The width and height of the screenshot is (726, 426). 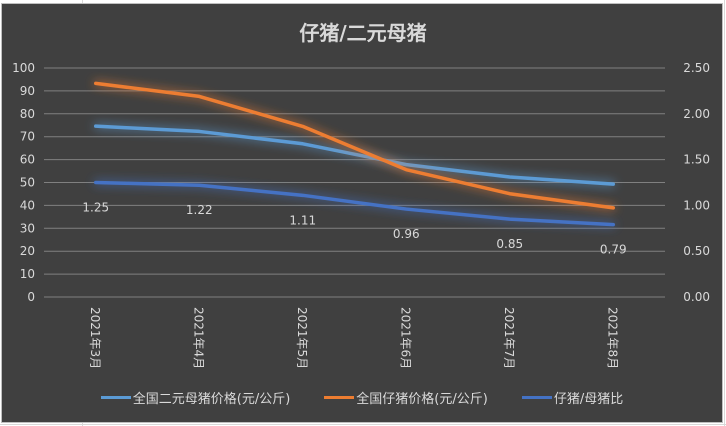 I want to click on left-axis-tick-label: 20, so click(x=27, y=251).